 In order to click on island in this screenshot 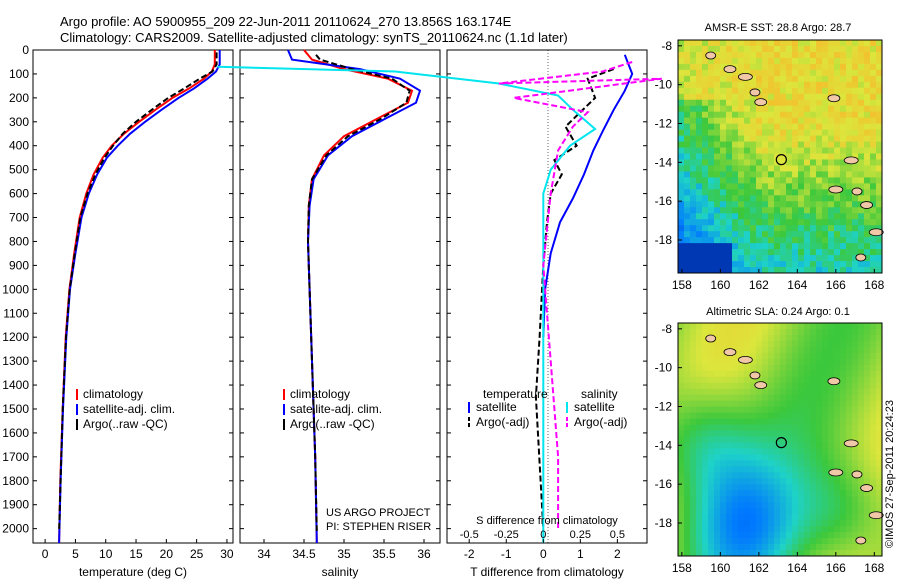, I will do `click(867, 205)`.